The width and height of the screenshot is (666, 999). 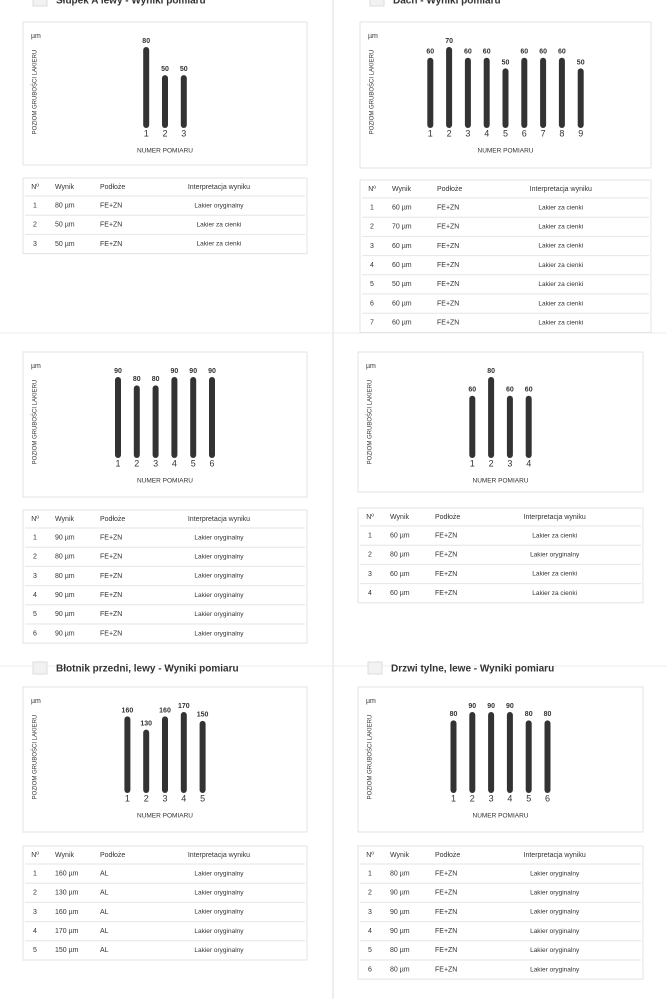 What do you see at coordinates (184, 706) in the screenshot?
I see `value-label: 170` at bounding box center [184, 706].